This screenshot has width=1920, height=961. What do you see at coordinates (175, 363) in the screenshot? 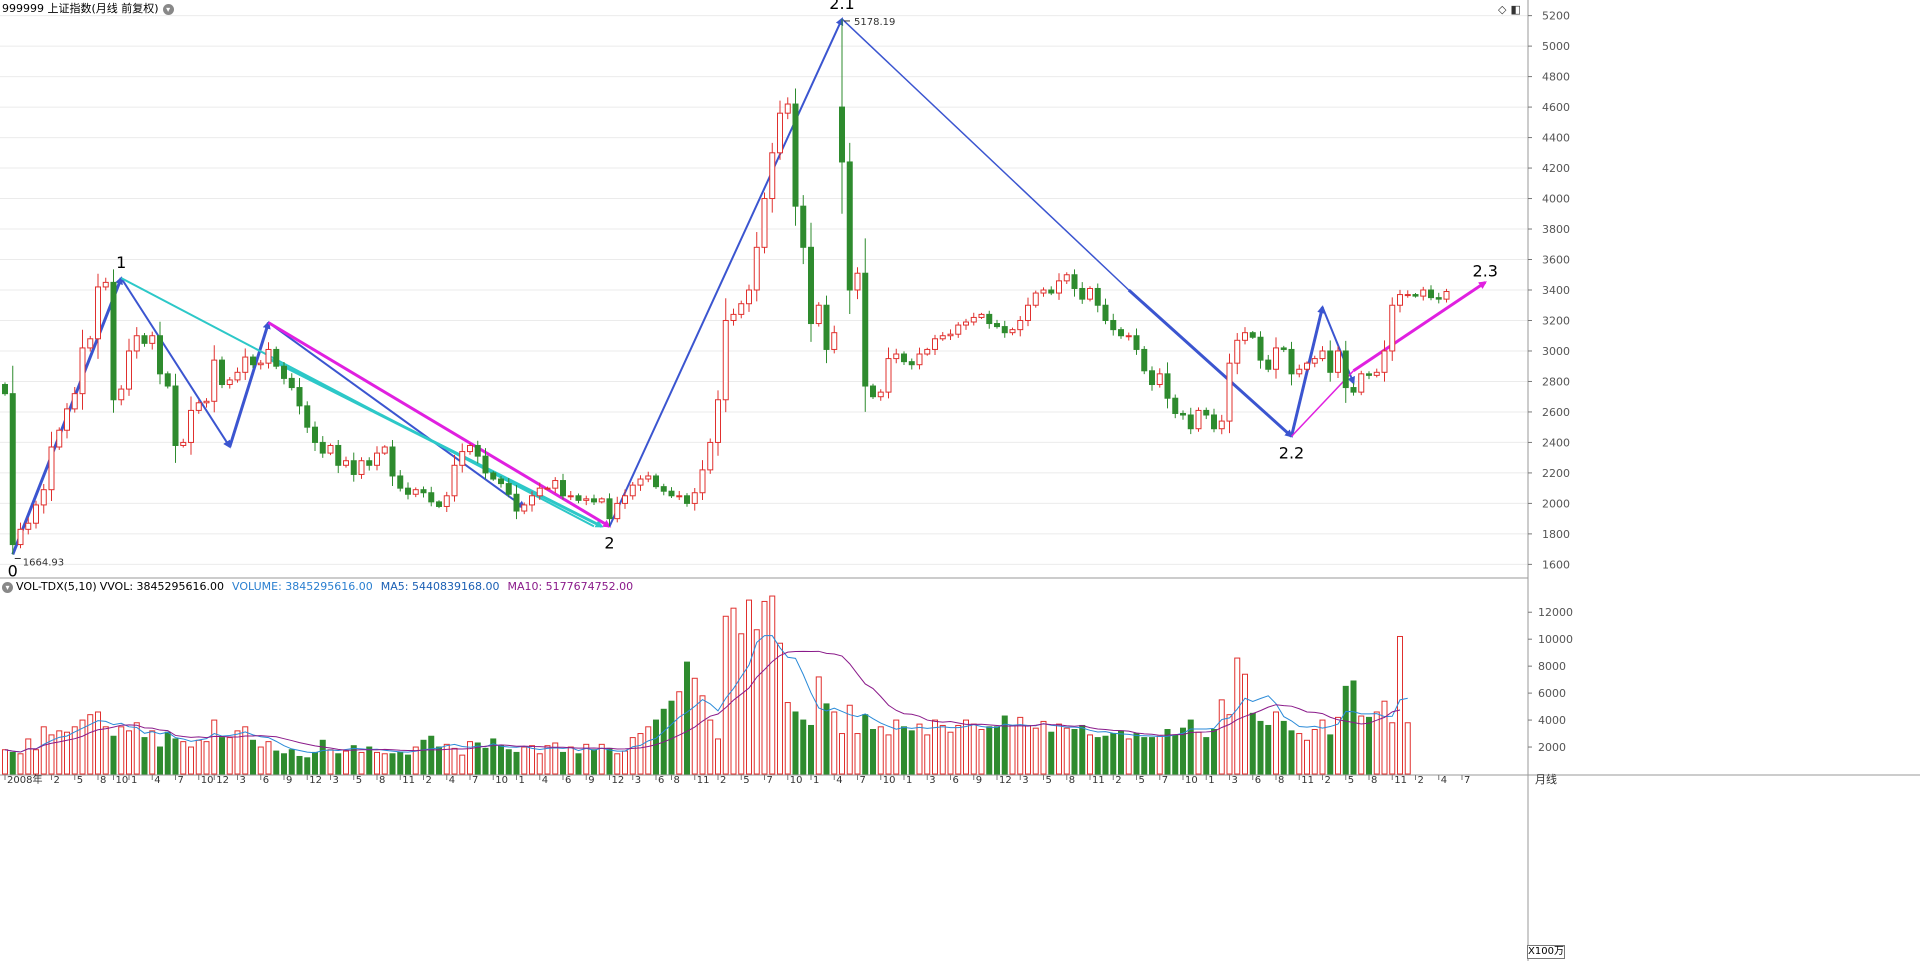
I see `wave-line` at bounding box center [175, 363].